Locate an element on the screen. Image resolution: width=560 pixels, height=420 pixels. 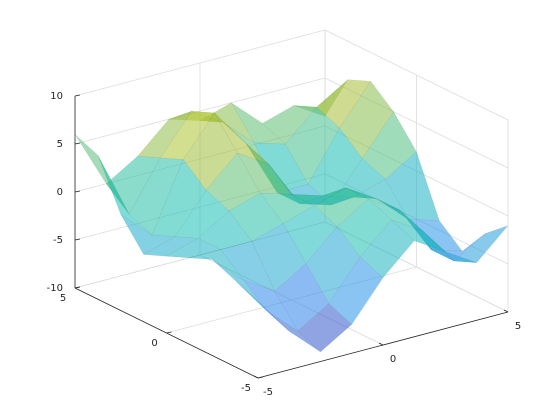
y-tick-label: -5 is located at coordinates (246, 388).